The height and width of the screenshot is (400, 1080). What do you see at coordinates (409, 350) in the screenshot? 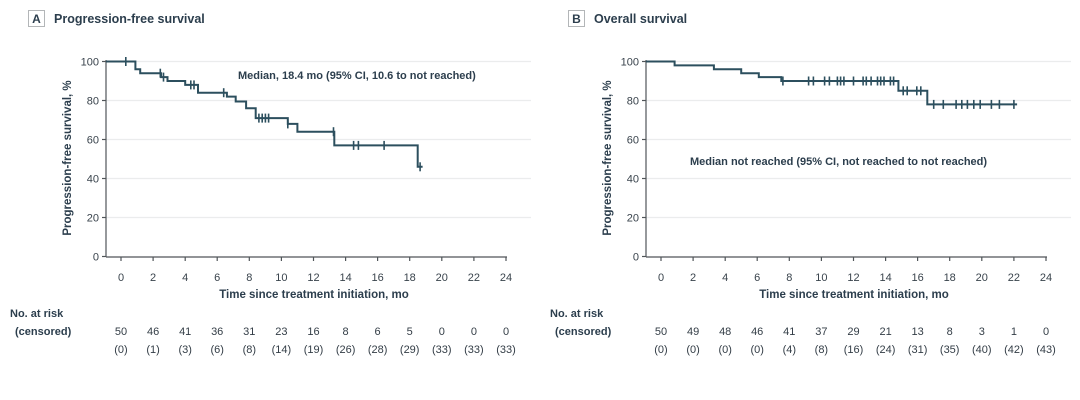
I see `risk-censored-count: (29)` at bounding box center [409, 350].